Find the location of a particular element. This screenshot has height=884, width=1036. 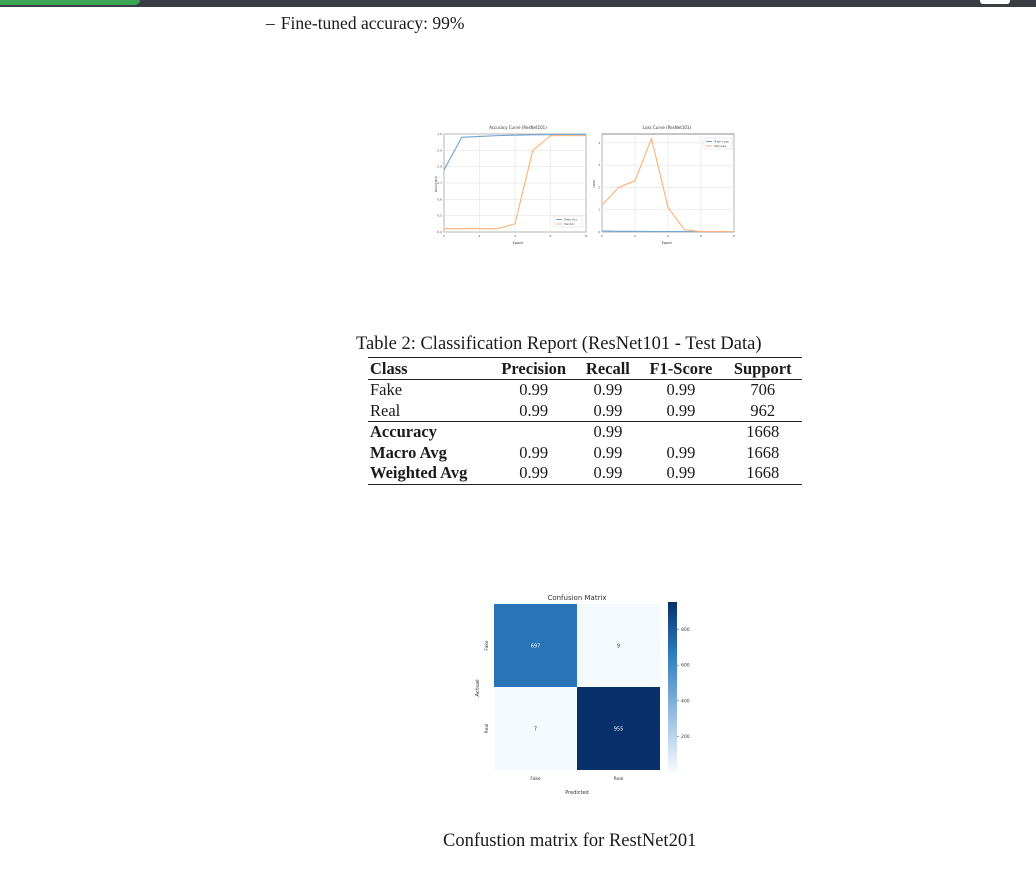

bullet-item: – Fine-tuned accuracy: 99% is located at coordinates (365, 23).